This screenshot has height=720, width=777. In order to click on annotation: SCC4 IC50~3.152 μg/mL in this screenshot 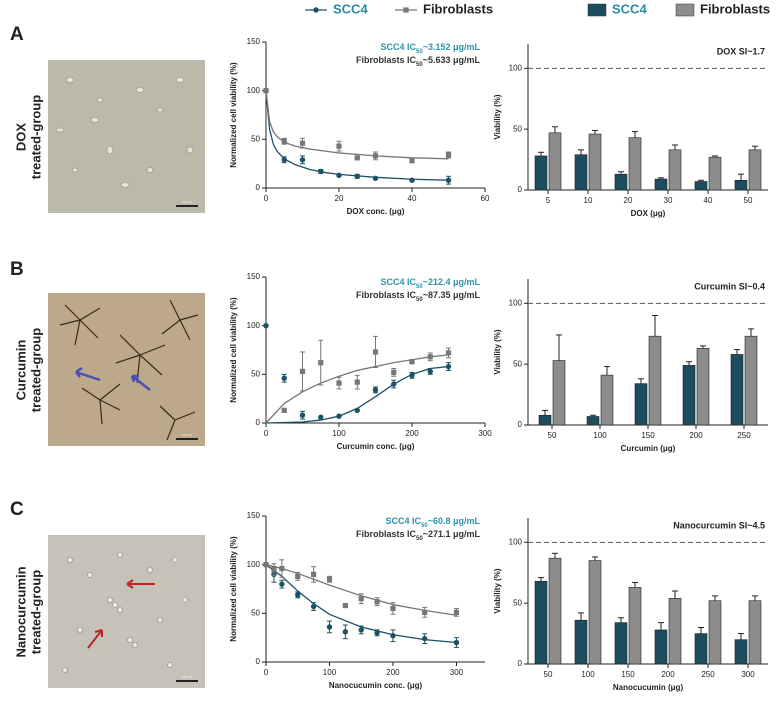, I will do `click(431, 48)`.